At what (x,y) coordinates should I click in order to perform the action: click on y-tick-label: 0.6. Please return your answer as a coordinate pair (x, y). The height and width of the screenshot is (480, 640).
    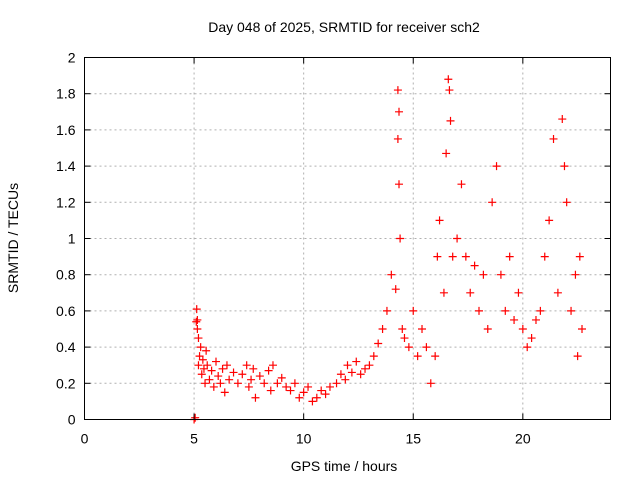
    Looking at the image, I should click on (66, 311).